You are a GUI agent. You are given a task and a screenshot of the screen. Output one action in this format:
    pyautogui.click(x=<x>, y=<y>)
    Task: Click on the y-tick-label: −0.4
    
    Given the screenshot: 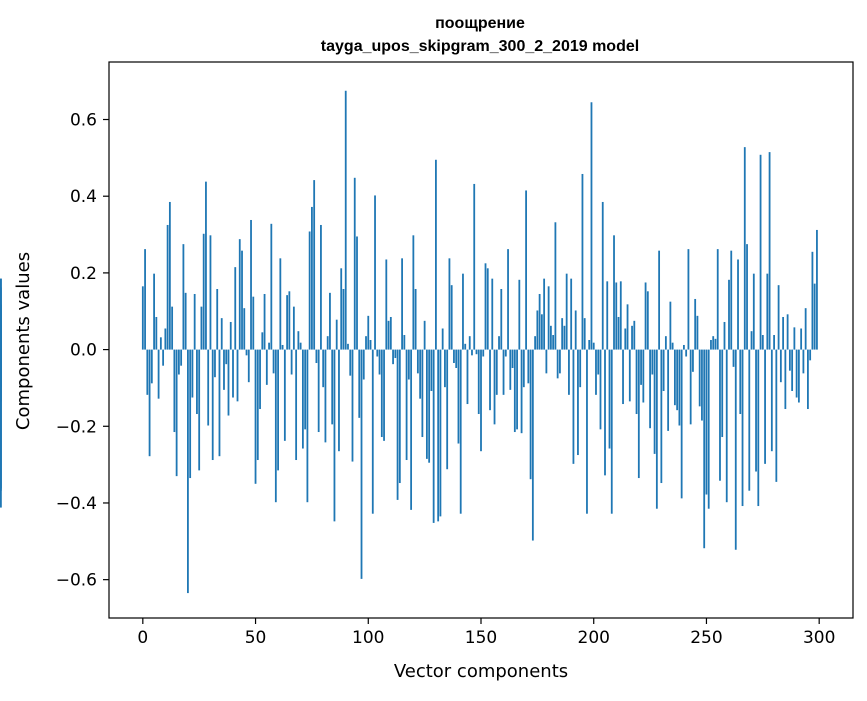 What is the action you would take?
    pyautogui.click(x=76, y=504)
    